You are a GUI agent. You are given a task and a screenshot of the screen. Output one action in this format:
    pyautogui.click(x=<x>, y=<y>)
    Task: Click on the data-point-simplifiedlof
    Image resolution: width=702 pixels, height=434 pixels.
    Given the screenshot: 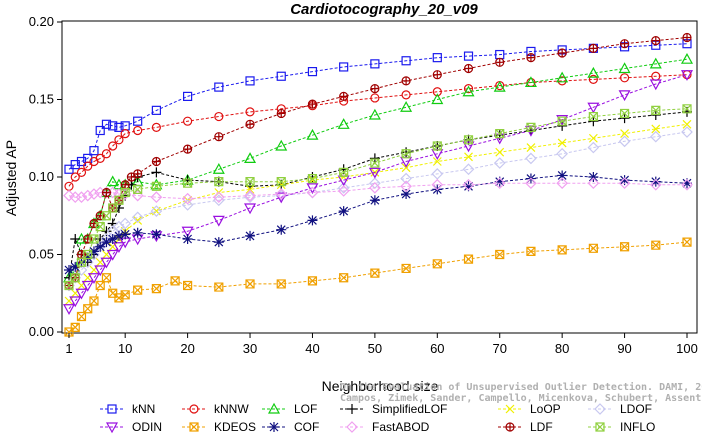 What is the action you would take?
    pyautogui.click(x=624, y=118)
    